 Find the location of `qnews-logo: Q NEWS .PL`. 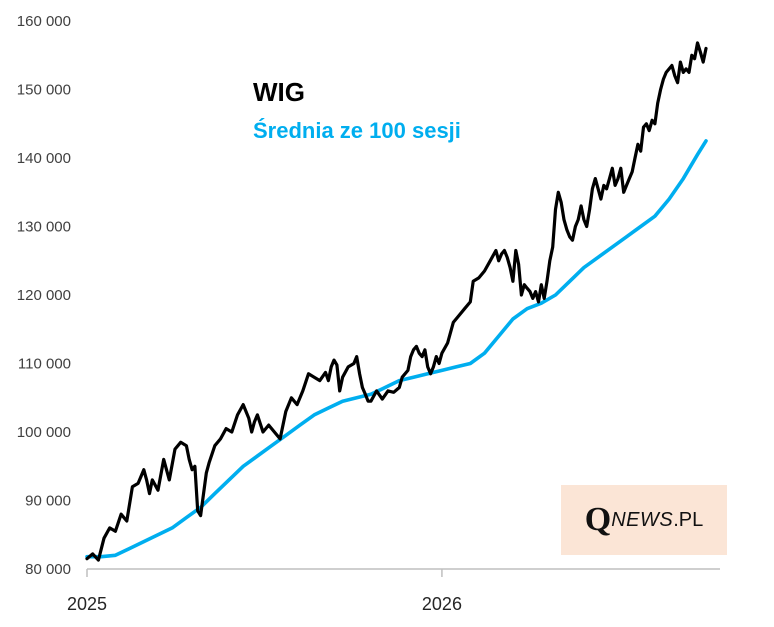

qnews-logo: Q NEWS .PL is located at coordinates (644, 520).